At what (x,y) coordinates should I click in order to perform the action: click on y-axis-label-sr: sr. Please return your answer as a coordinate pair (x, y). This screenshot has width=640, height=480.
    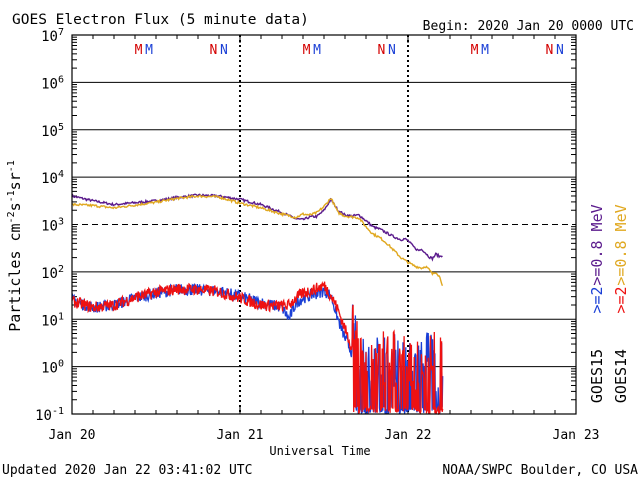
    Looking at the image, I should click on (15, 181).